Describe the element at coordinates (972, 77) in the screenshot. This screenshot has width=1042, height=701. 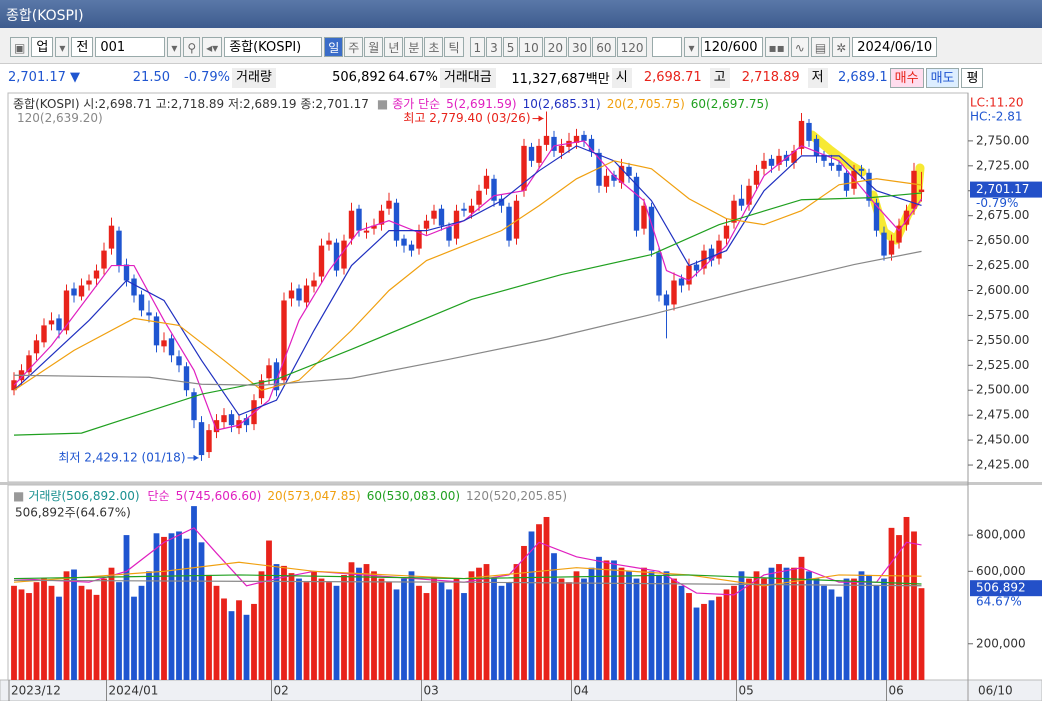
I see `more: 평` at that location.